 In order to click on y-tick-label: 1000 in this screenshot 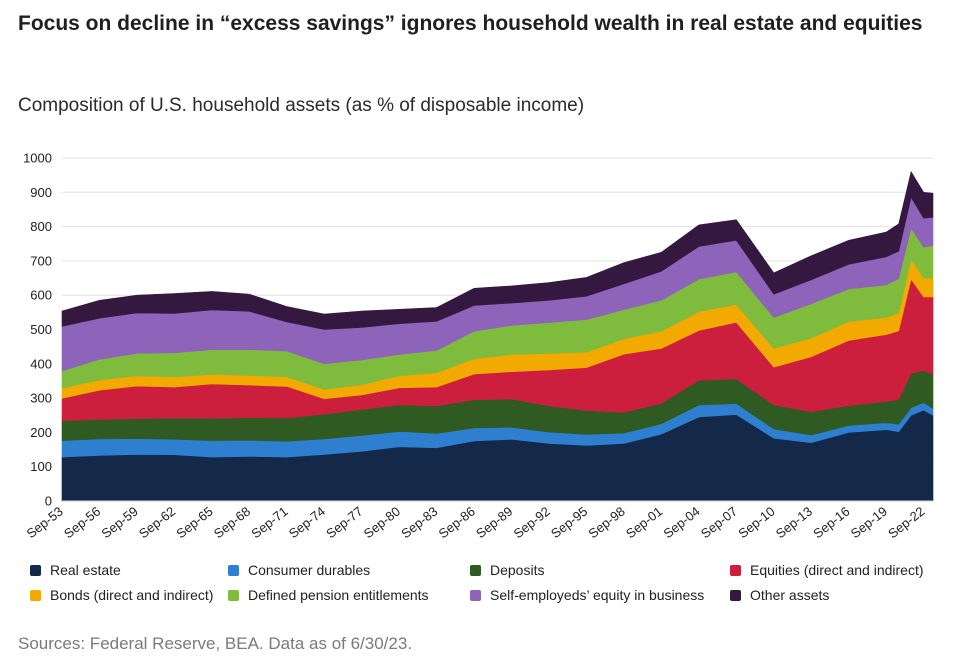, I will do `click(37, 158)`.